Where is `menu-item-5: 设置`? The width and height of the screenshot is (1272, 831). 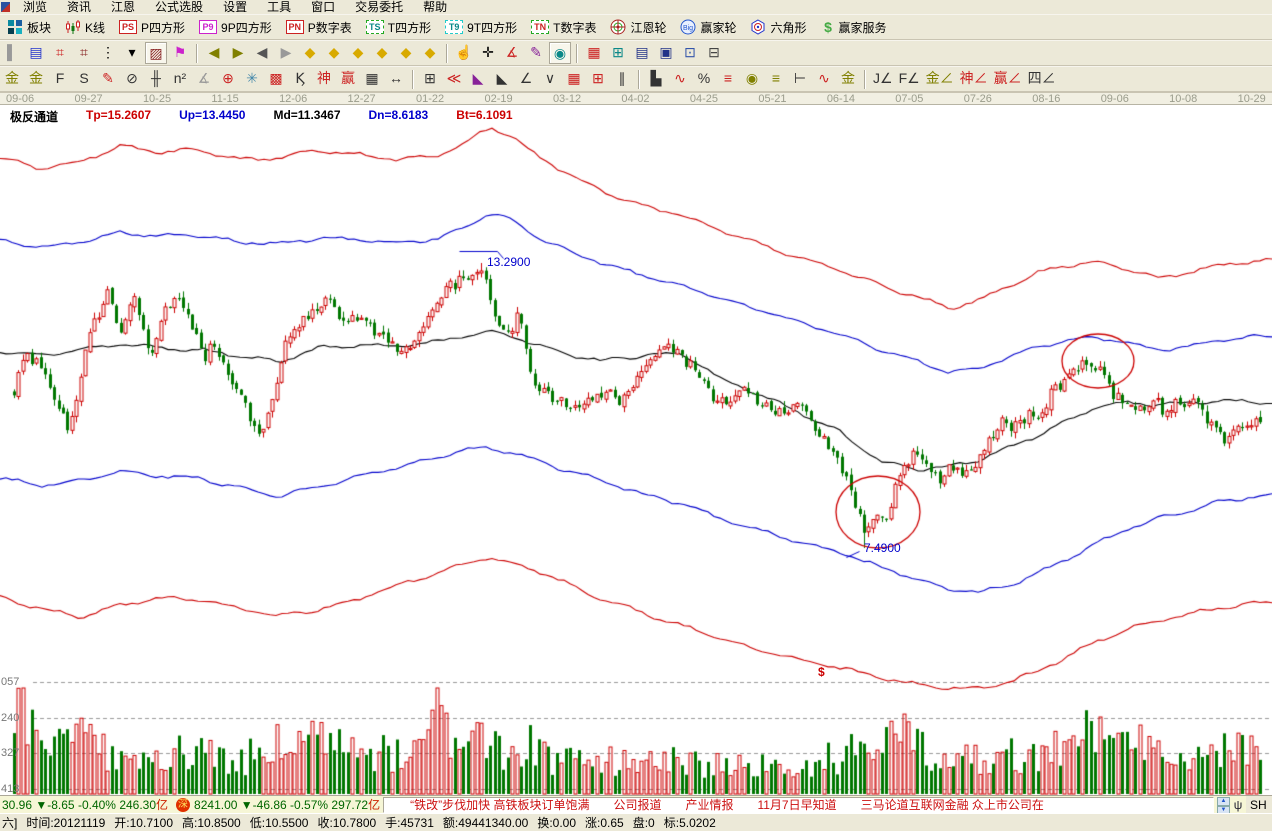 menu-item-5: 设置 is located at coordinates (235, 7).